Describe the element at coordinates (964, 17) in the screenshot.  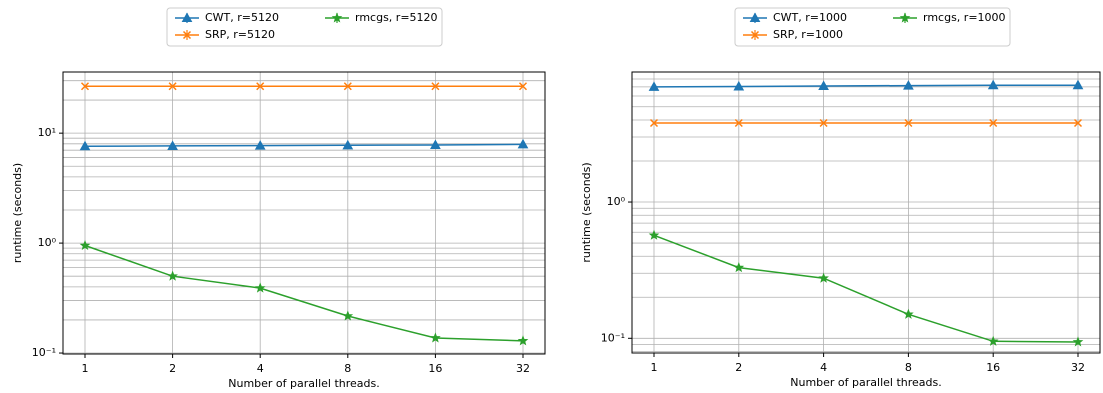
I see `legend-label: rmcgs, r=1000` at that location.